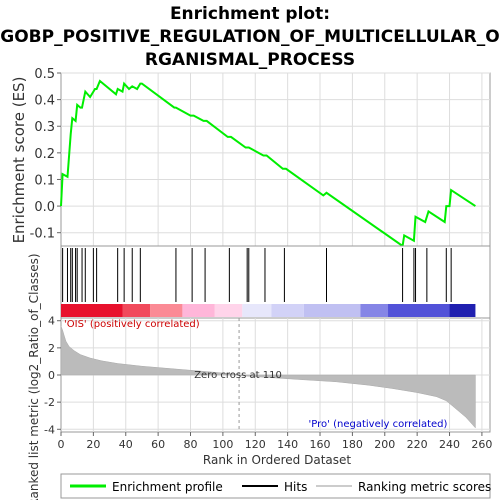  What do you see at coordinates (424, 487) in the screenshot?
I see `legend-label-ranking-metric: Ranking metric scores` at bounding box center [424, 487].